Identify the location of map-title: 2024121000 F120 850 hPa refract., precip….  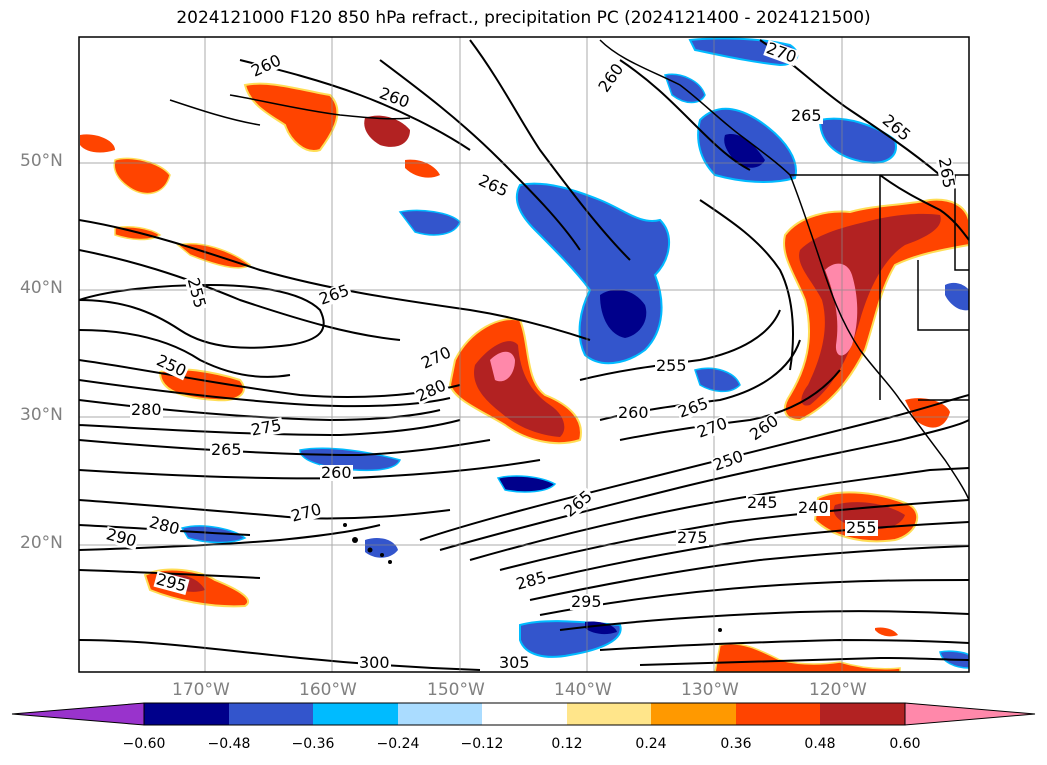
(523, 18).